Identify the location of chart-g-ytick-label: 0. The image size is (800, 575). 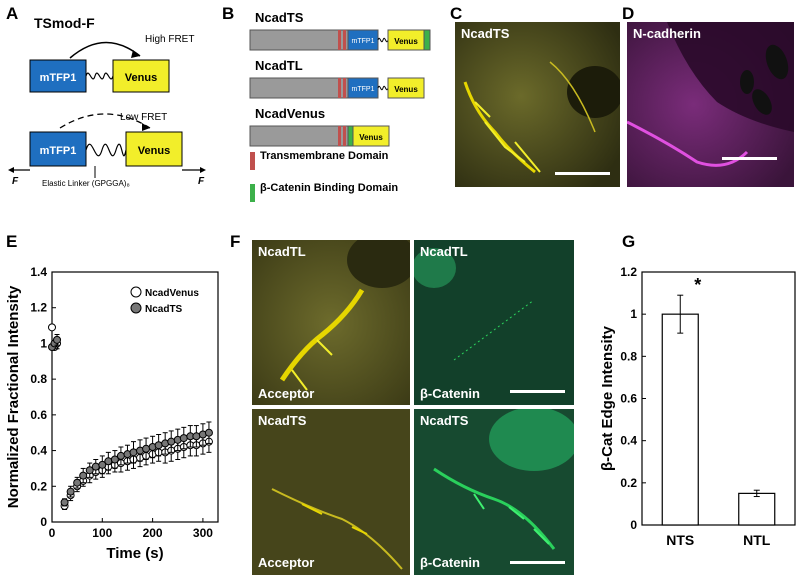
(633, 525).